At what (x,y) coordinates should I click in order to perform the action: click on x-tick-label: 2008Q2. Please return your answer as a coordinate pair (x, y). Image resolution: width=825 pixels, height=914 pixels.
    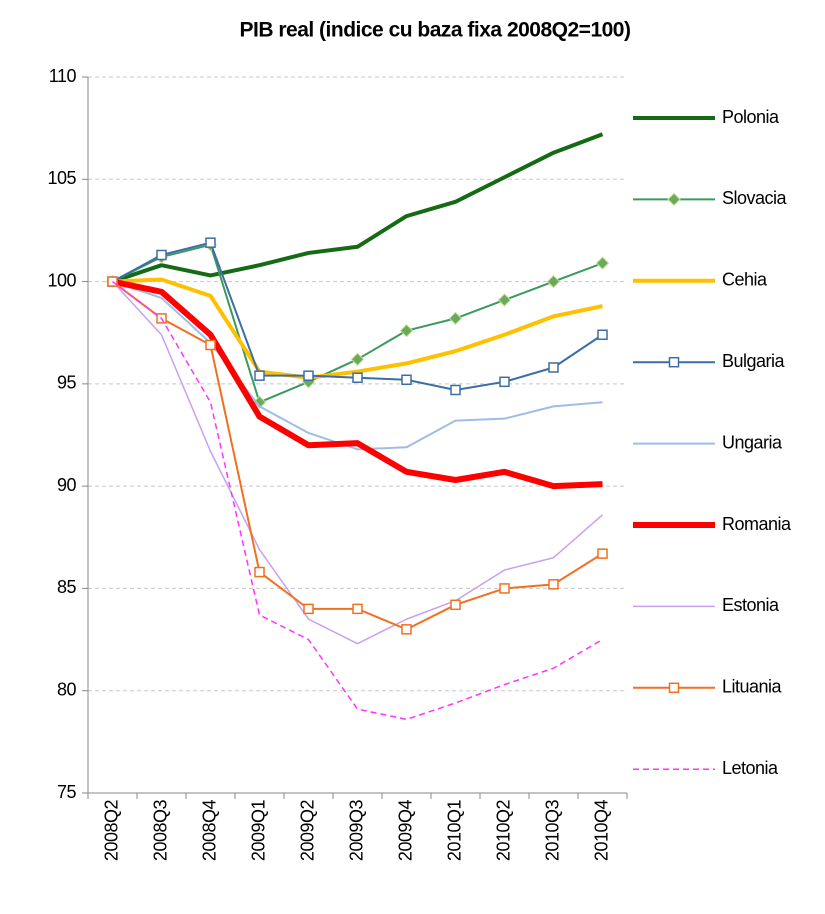
    Looking at the image, I should click on (111, 831).